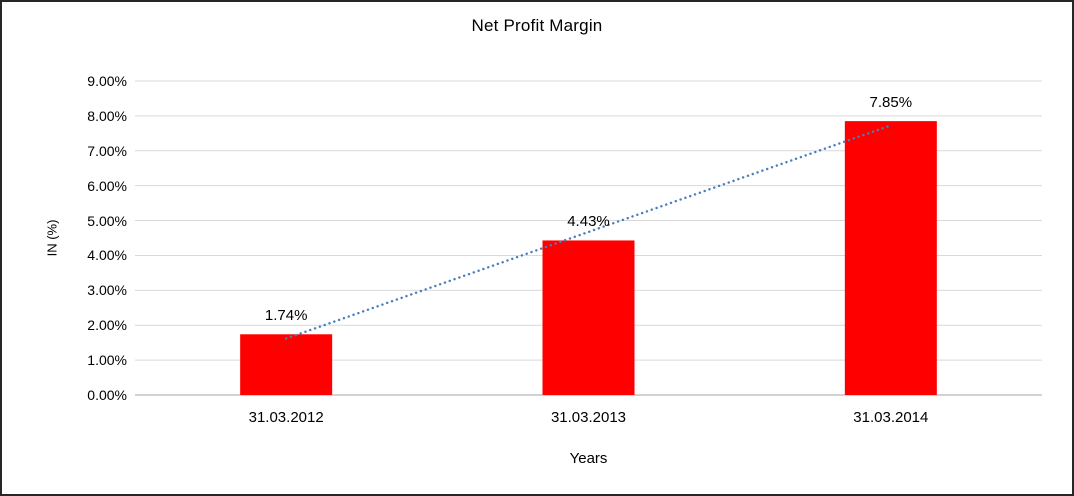 Image resolution: width=1074 pixels, height=496 pixels. I want to click on bar-data-label: 4.43%, so click(588, 222).